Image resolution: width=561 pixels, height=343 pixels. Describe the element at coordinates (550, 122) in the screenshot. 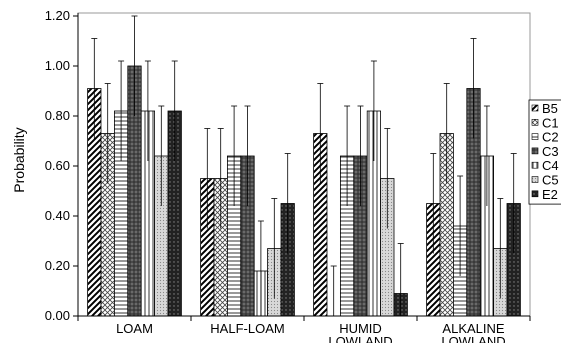

I see `legend-label: C1` at that location.